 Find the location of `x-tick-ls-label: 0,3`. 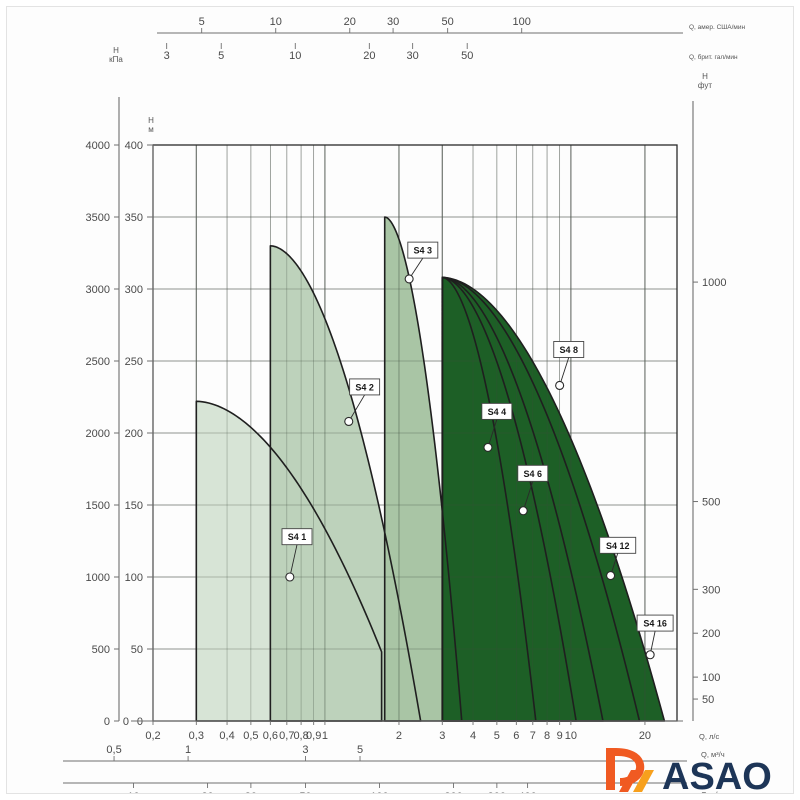

x-tick-ls-label: 0,3 is located at coordinates (196, 736).